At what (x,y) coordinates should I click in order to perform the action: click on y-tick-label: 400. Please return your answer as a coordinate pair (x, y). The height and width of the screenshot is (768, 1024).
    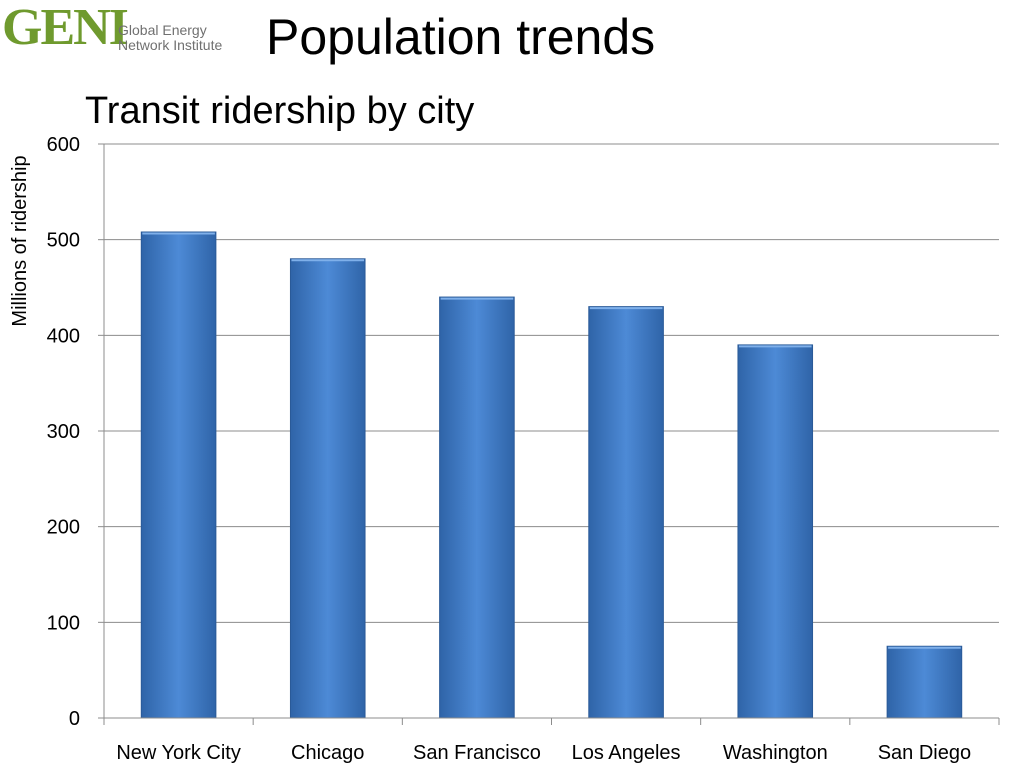
    Looking at the image, I should click on (63, 336).